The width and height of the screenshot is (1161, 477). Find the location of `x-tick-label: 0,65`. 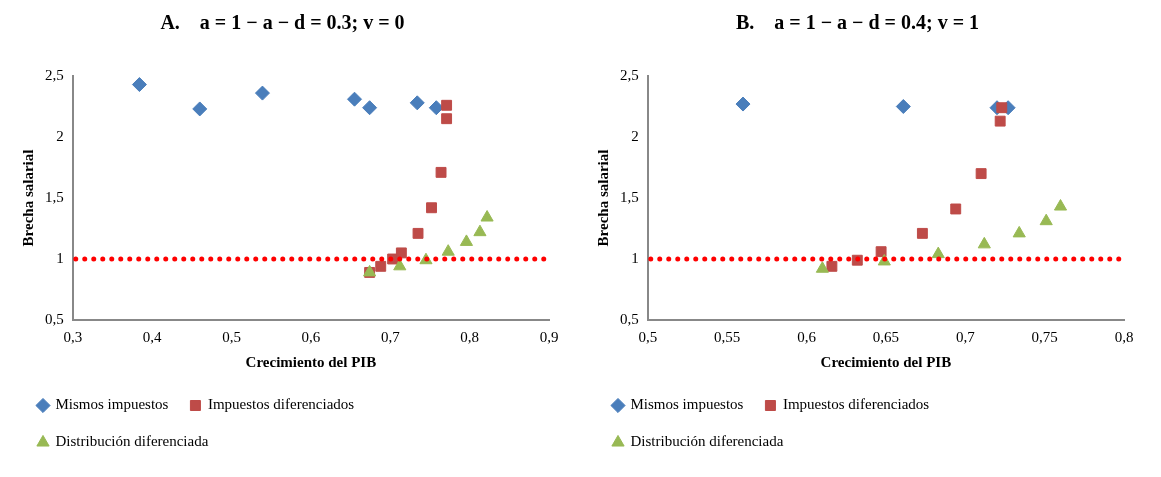

x-tick-label: 0,65 is located at coordinates (885, 336).